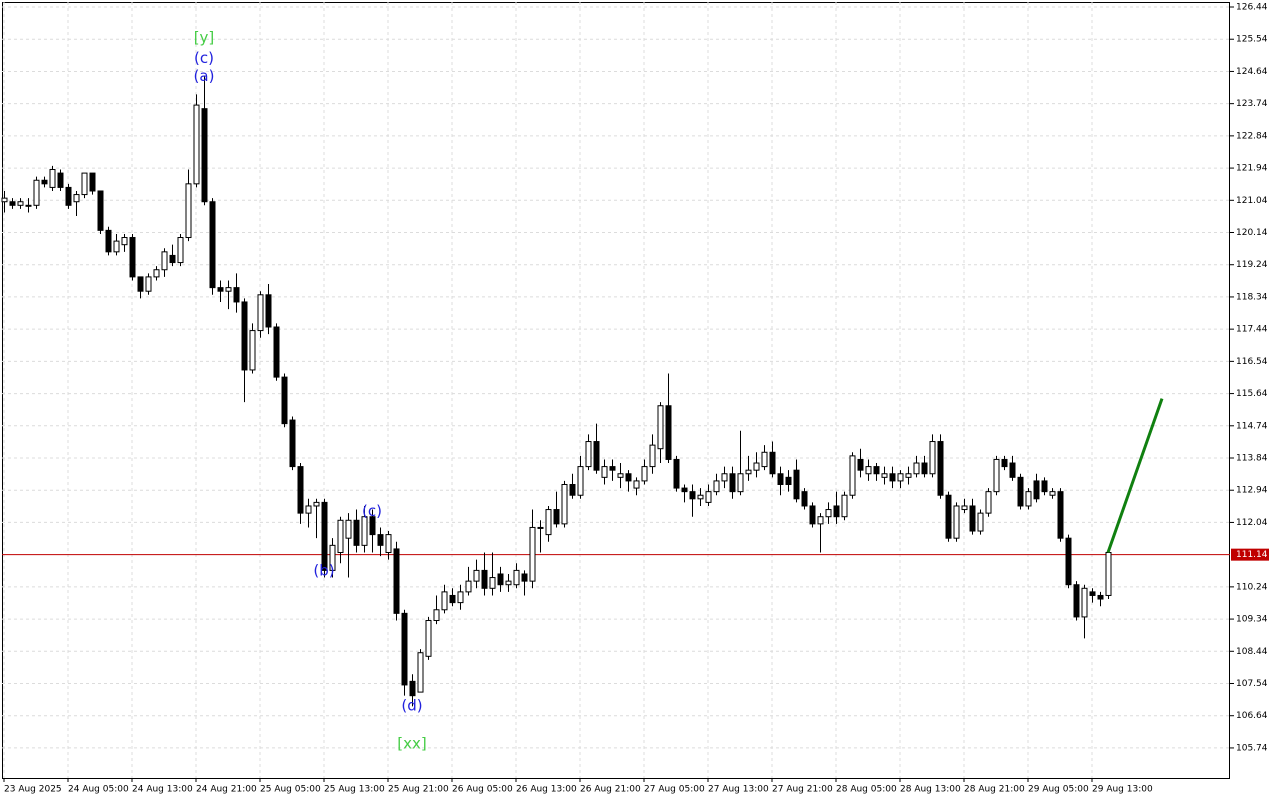 This screenshot has height=800, width=1280. What do you see at coordinates (162, 790) in the screenshot?
I see `x-tick-label: 24 Aug 13:00` at bounding box center [162, 790].